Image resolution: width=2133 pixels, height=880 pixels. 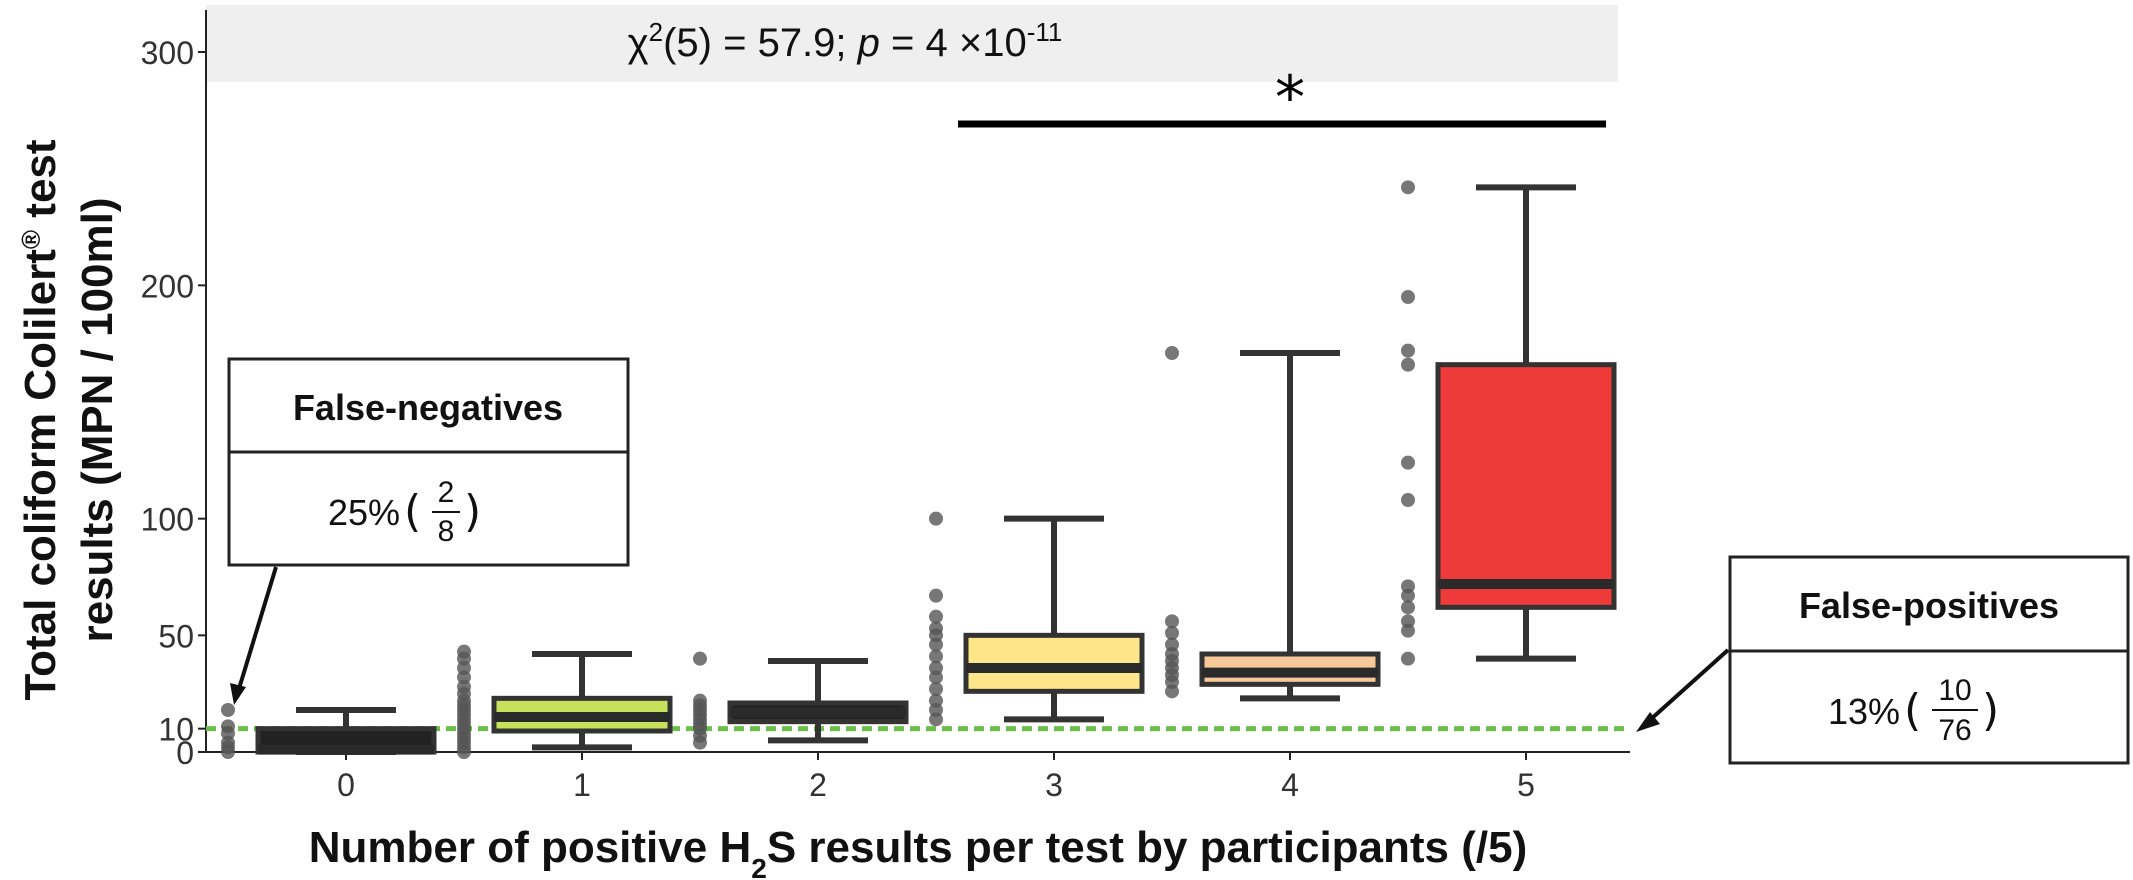 I want to click on false-negatives-den: 8, so click(x=446, y=531).